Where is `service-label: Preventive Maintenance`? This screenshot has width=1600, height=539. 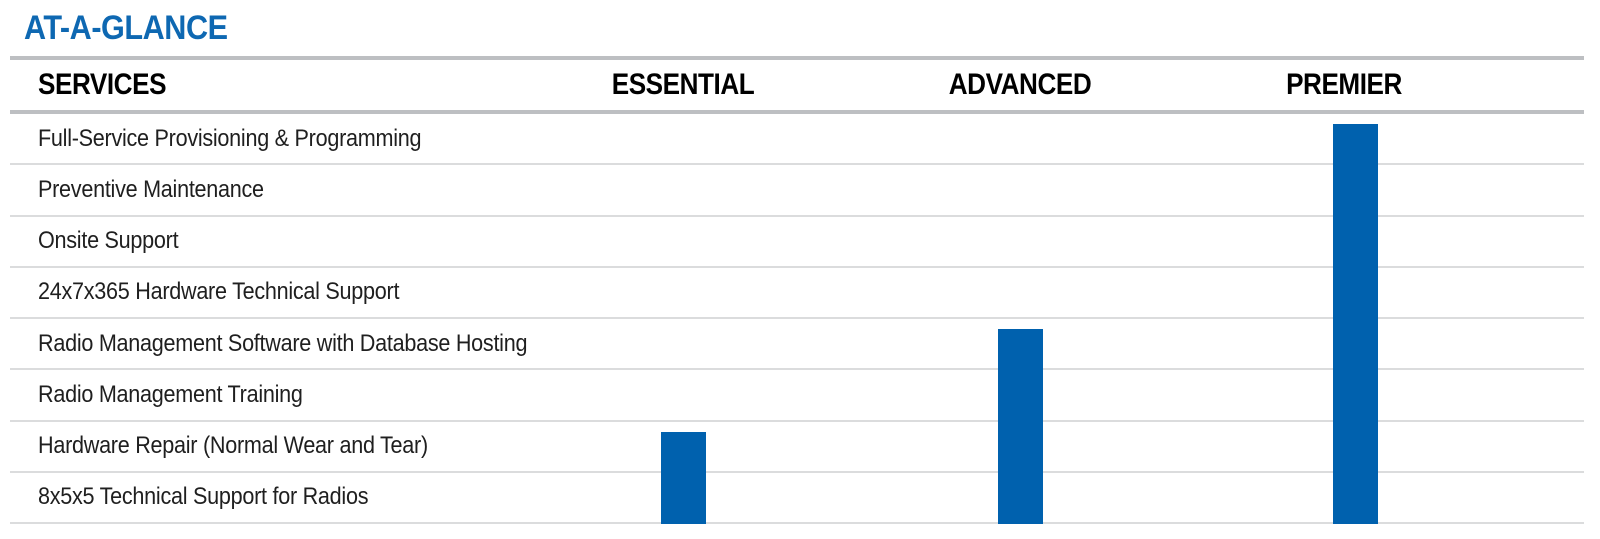
service-label: Preventive Maintenance is located at coordinates (151, 189).